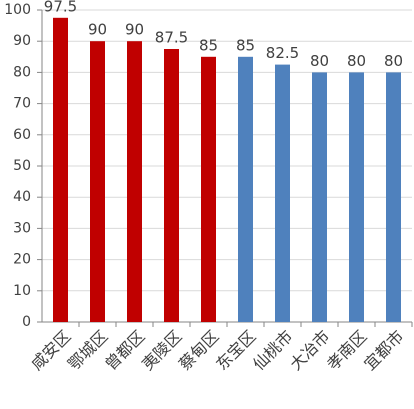 This screenshot has width=414, height=409. What do you see at coordinates (124, 350) in the screenshot?
I see `x-tick-label: 曾都区` at bounding box center [124, 350].